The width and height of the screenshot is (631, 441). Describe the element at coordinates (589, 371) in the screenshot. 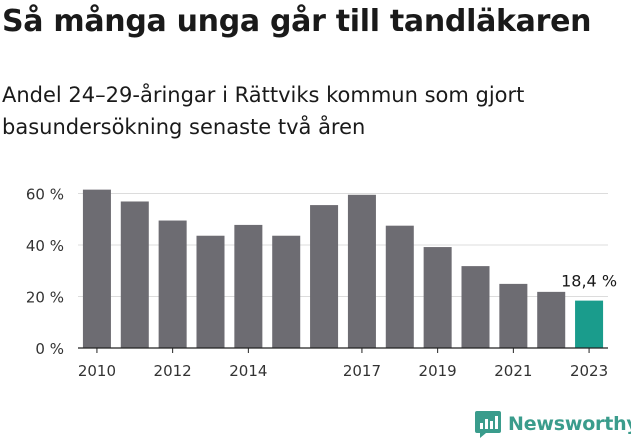

I see `x-tick-label: 2023` at that location.